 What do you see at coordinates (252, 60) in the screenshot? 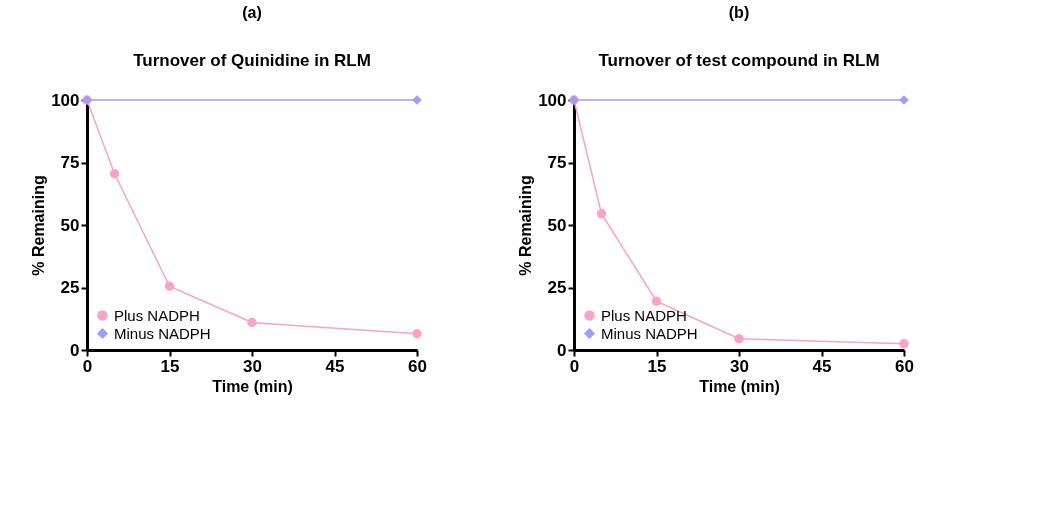
I see `chart-subtitle: Turnover of Quinidine in RLM` at bounding box center [252, 60].